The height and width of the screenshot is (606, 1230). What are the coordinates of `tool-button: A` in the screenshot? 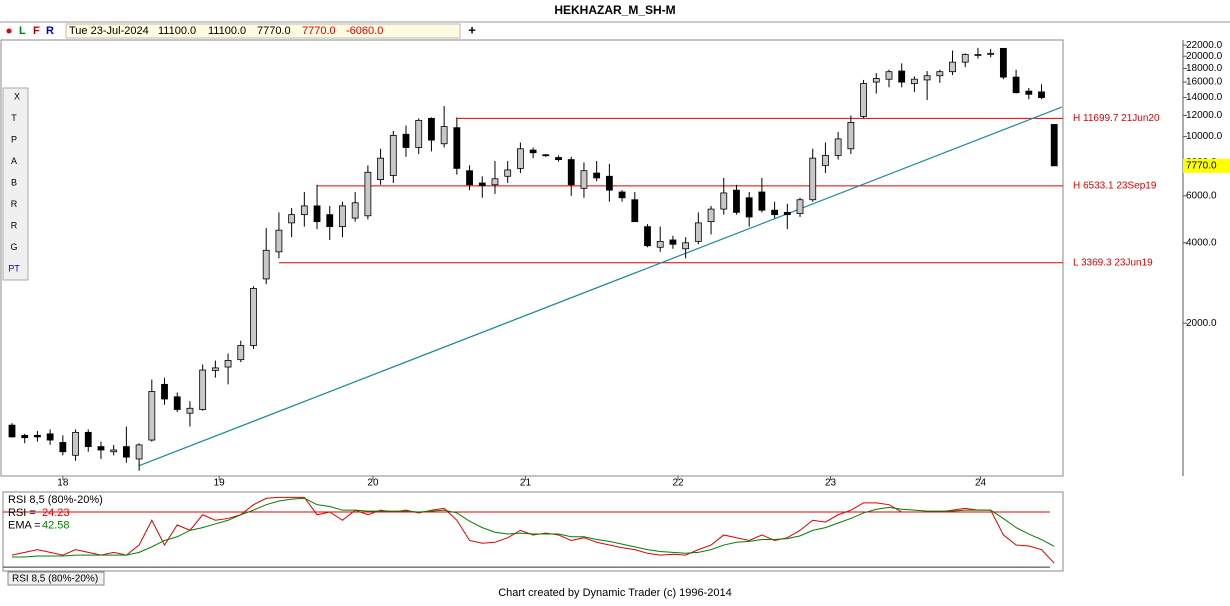 It's located at (14, 161).